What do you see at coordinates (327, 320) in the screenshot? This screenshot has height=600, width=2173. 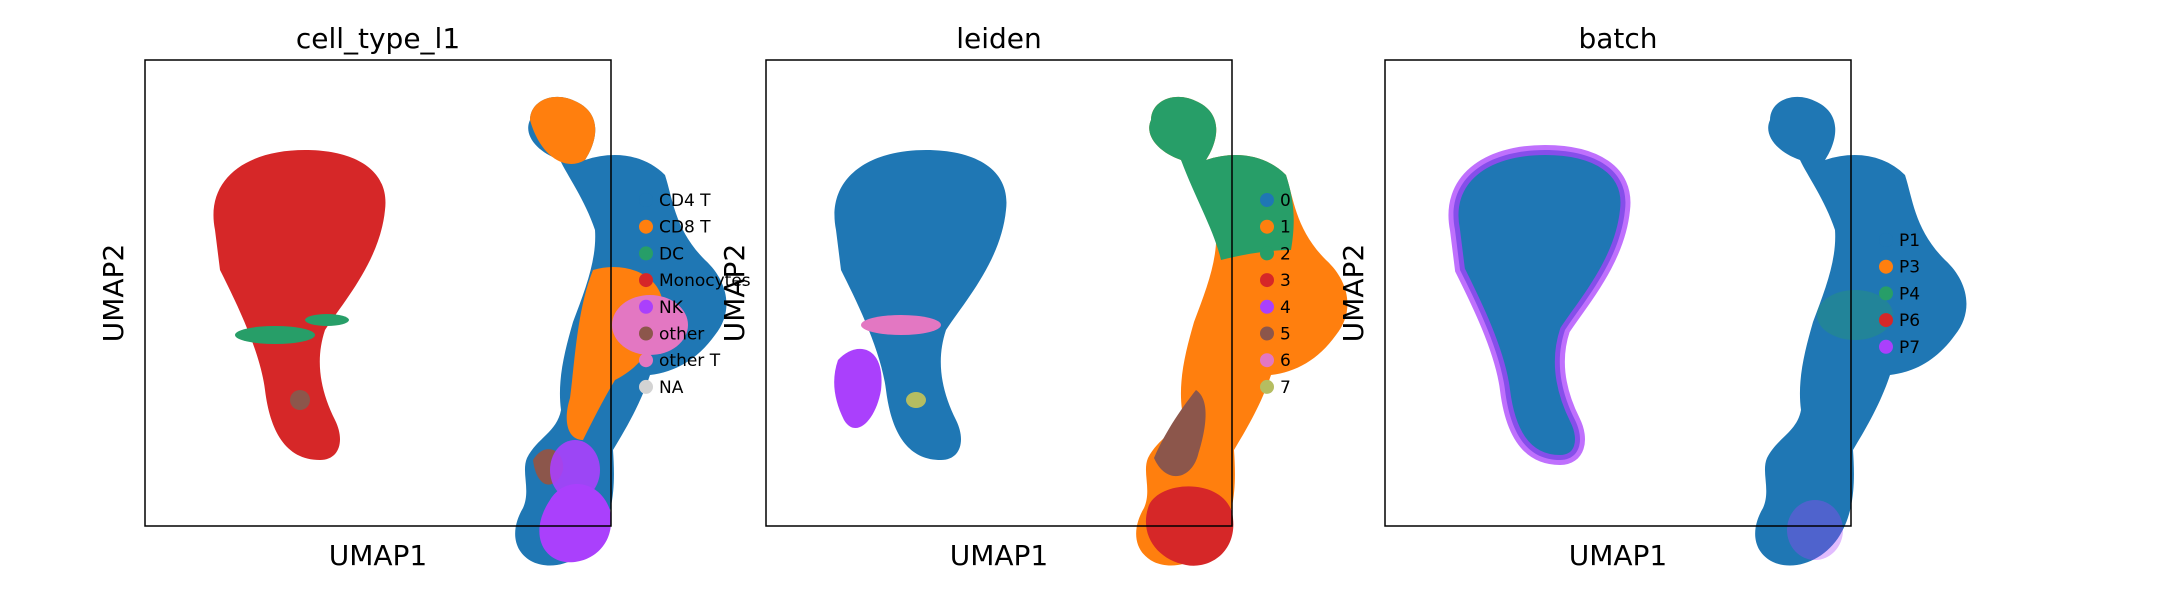 I see `cluster-dc-tail` at bounding box center [327, 320].